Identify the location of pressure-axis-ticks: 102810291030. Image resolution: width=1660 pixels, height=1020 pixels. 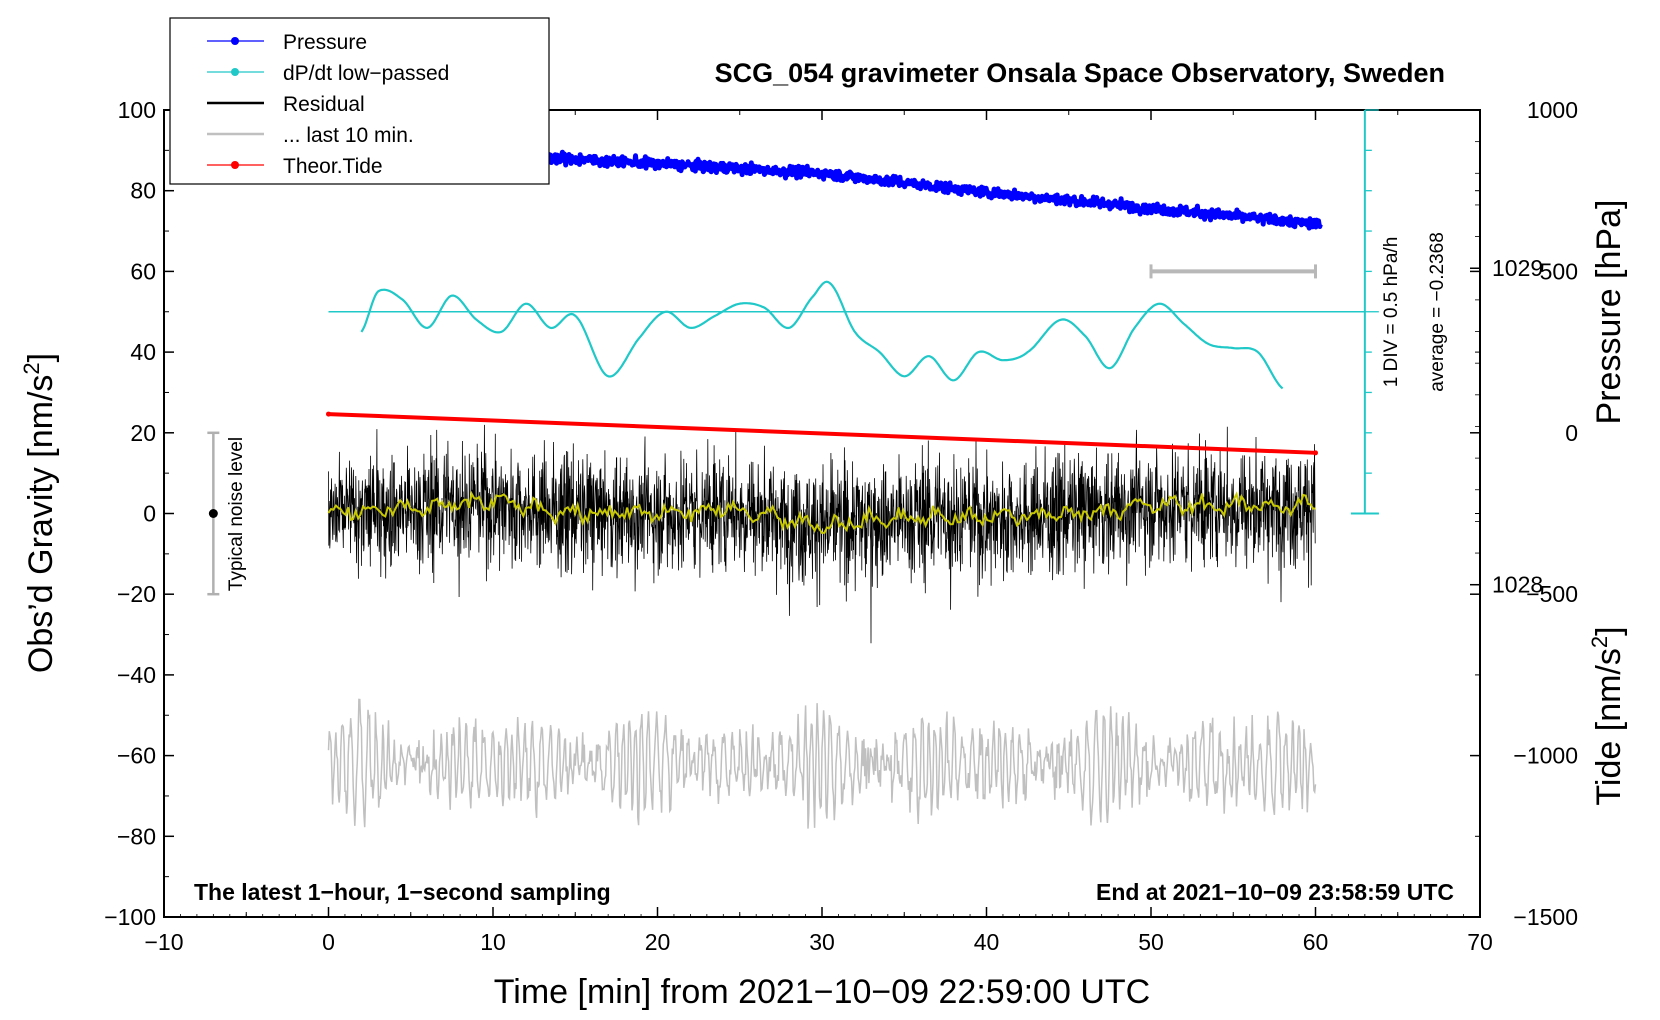
(1506, 369).